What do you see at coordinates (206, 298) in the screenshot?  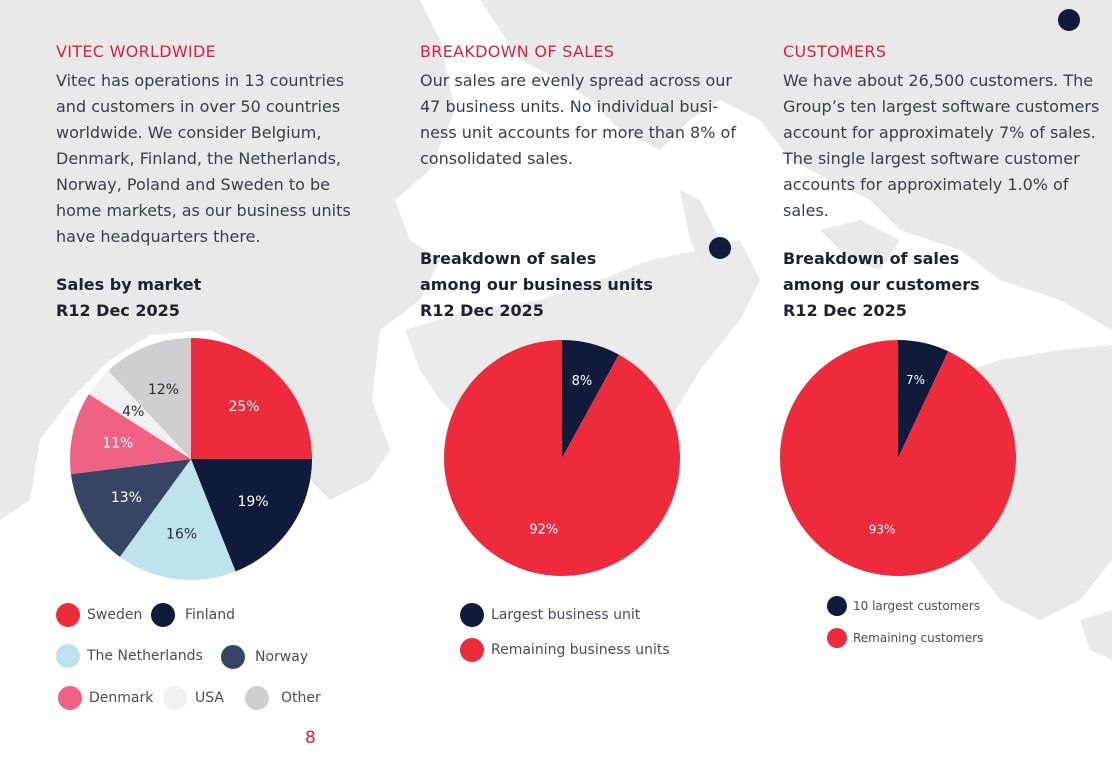 I see `chart-title-sales-by-market: Sales by market R12 Dec 2025` at bounding box center [206, 298].